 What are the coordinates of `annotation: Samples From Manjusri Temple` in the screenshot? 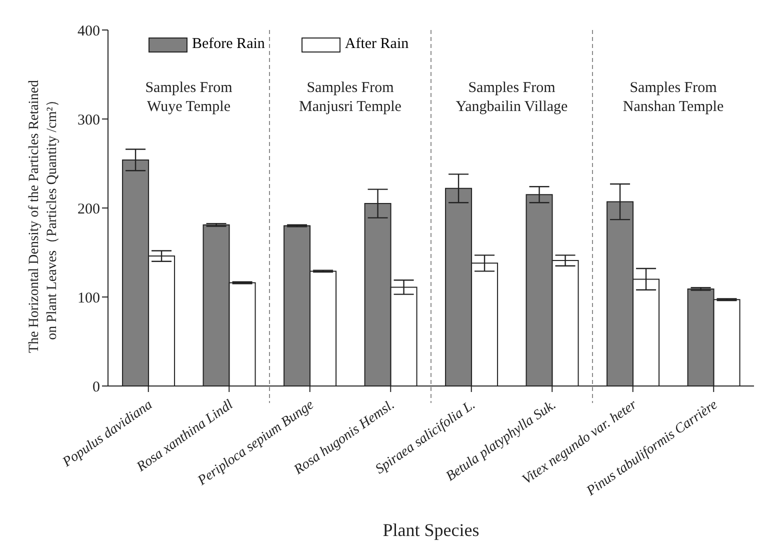 It's located at (350, 97).